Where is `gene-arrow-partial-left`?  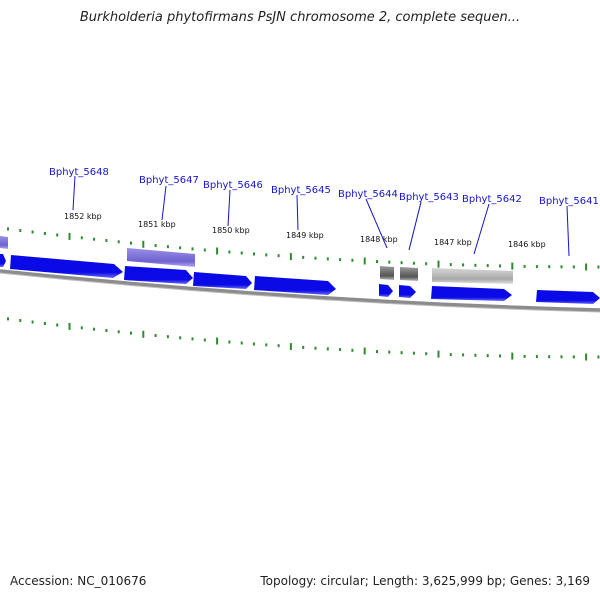
gene-arrow-partial-left is located at coordinates (3, 260).